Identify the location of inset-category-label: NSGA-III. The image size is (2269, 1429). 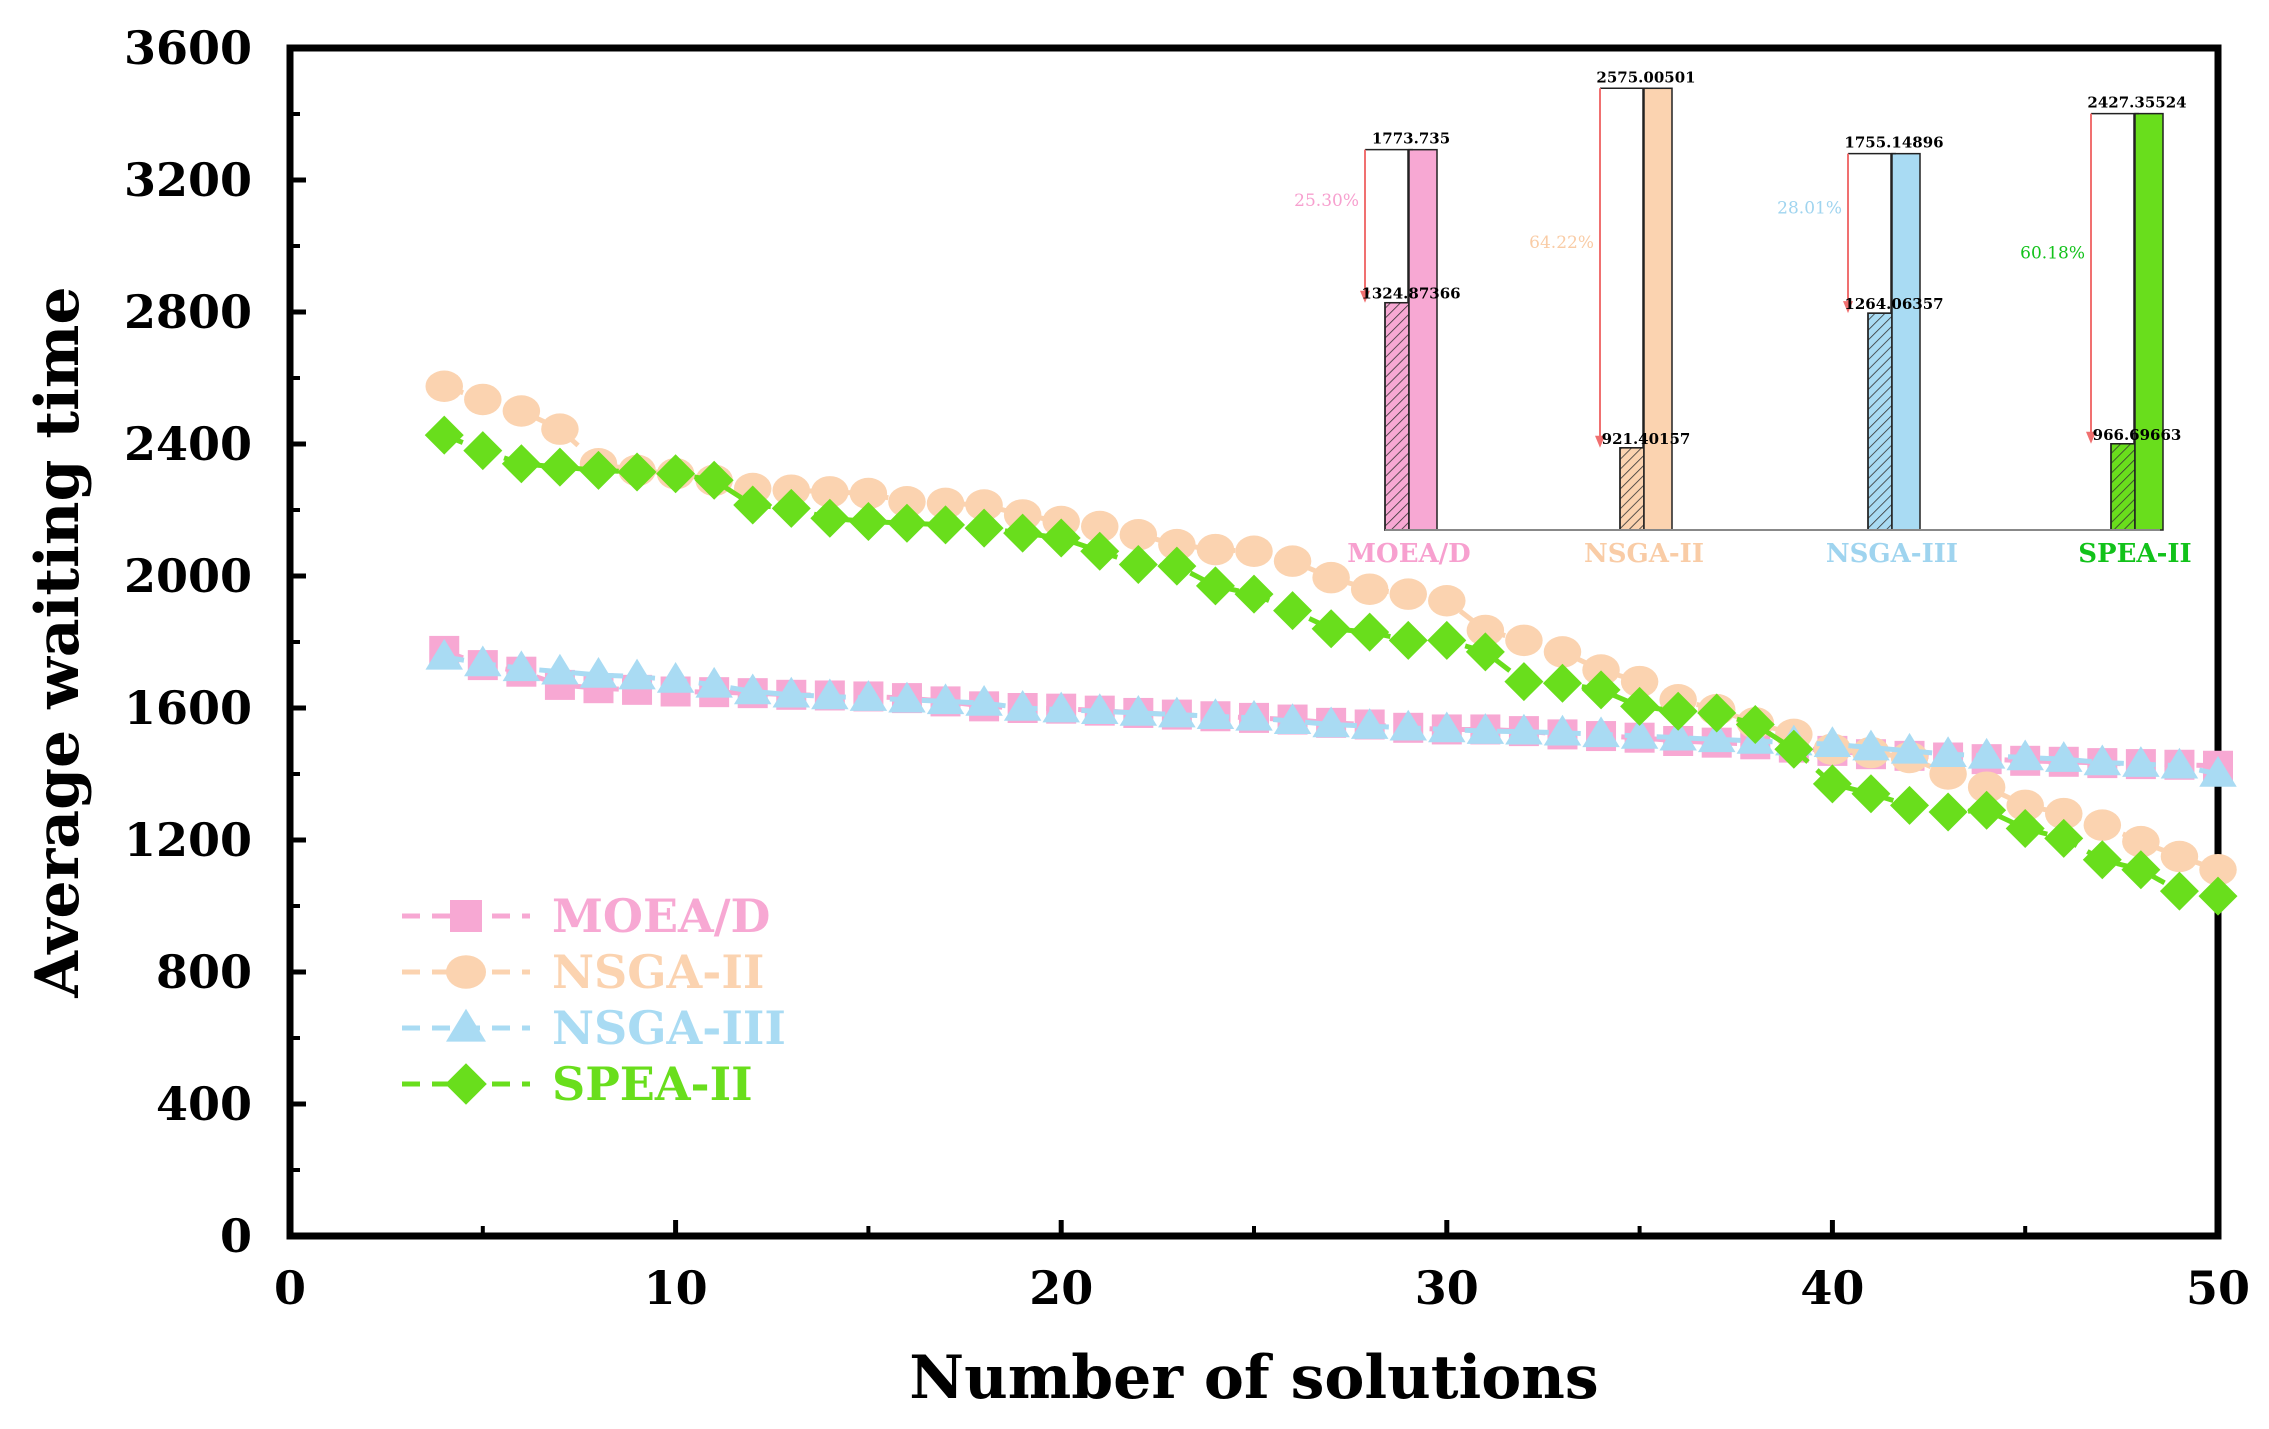
(1892, 554).